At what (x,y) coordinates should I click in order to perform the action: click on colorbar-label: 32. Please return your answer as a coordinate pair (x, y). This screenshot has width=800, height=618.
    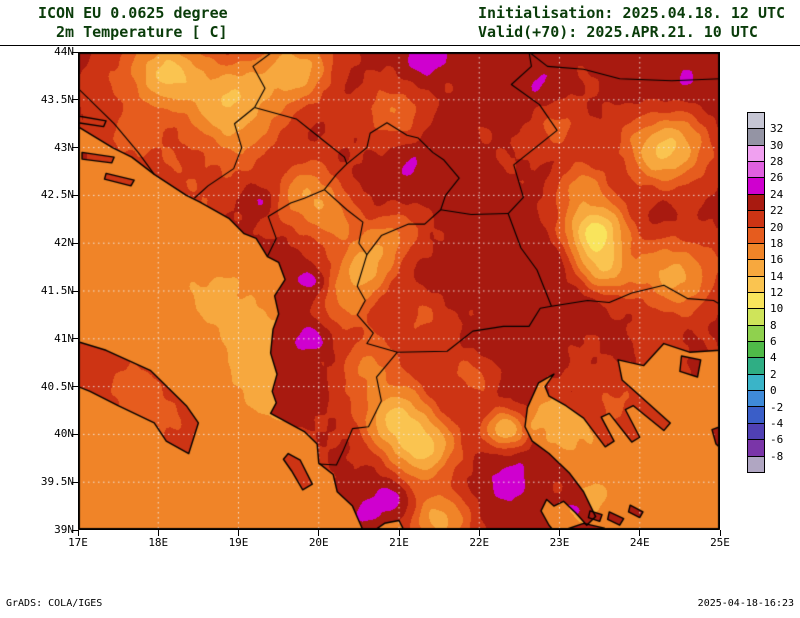
    Looking at the image, I should click on (777, 129).